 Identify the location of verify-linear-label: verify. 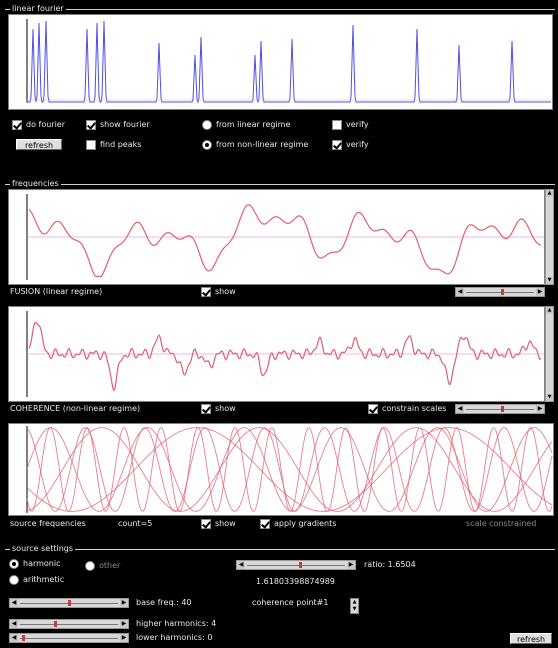
(357, 124).